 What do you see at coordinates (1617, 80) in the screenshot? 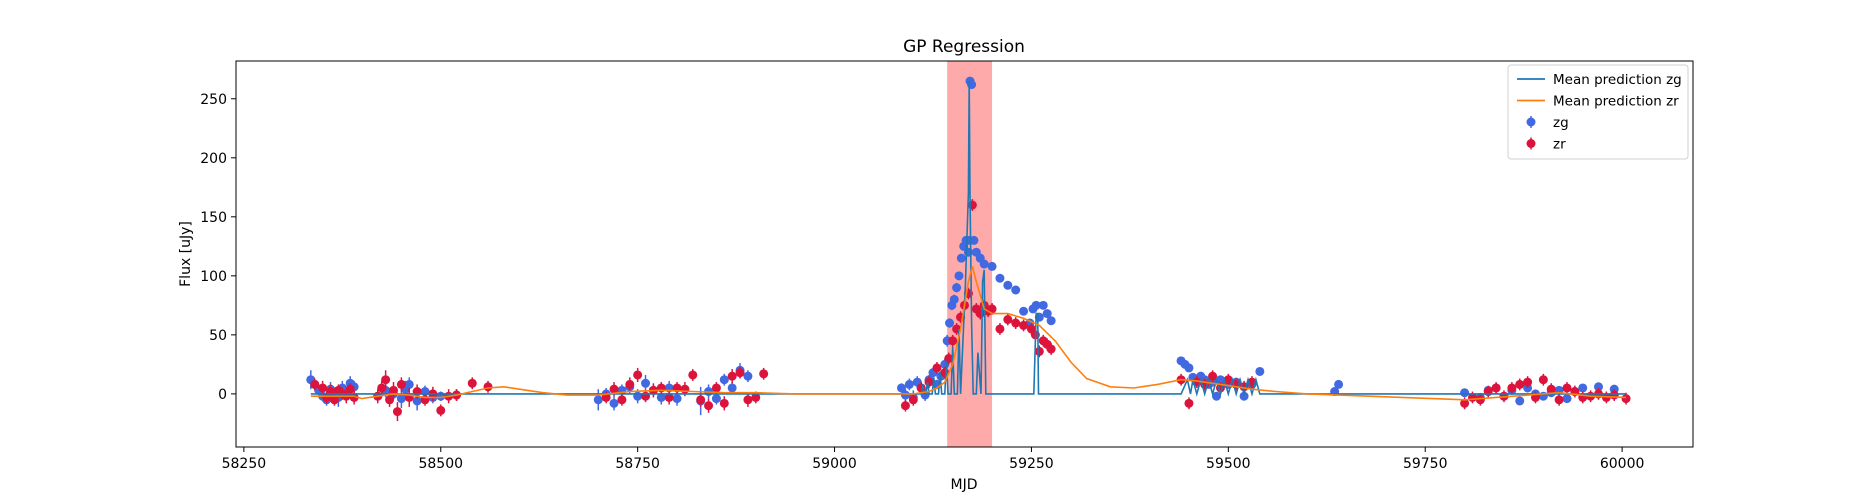
I see `legend-label: Mean prediction zg` at bounding box center [1617, 80].